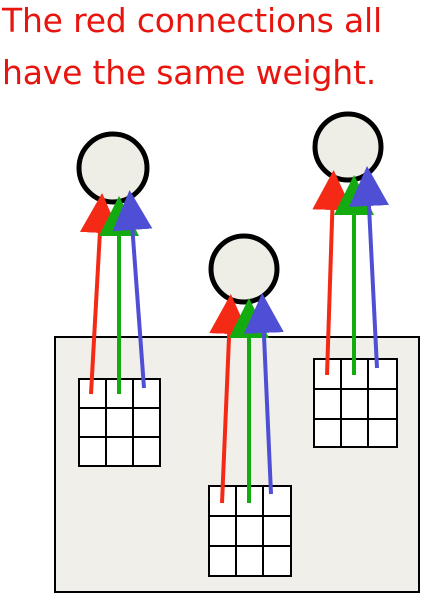  Describe the element at coordinates (192, 20) in the screenshot. I see `caption-line-1: The red connections all` at that location.